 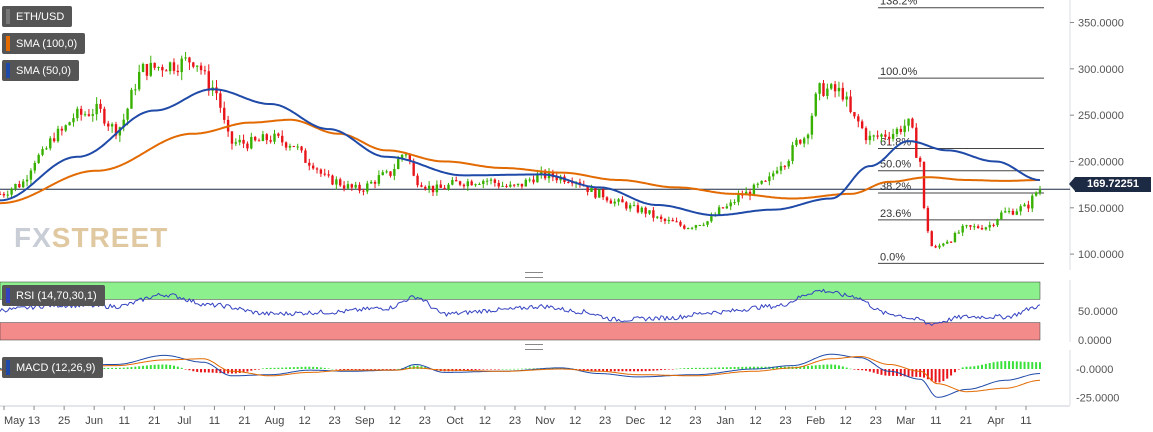 I want to click on legend-rsi-label: RSI (14,70,30,1), so click(x=56, y=295).